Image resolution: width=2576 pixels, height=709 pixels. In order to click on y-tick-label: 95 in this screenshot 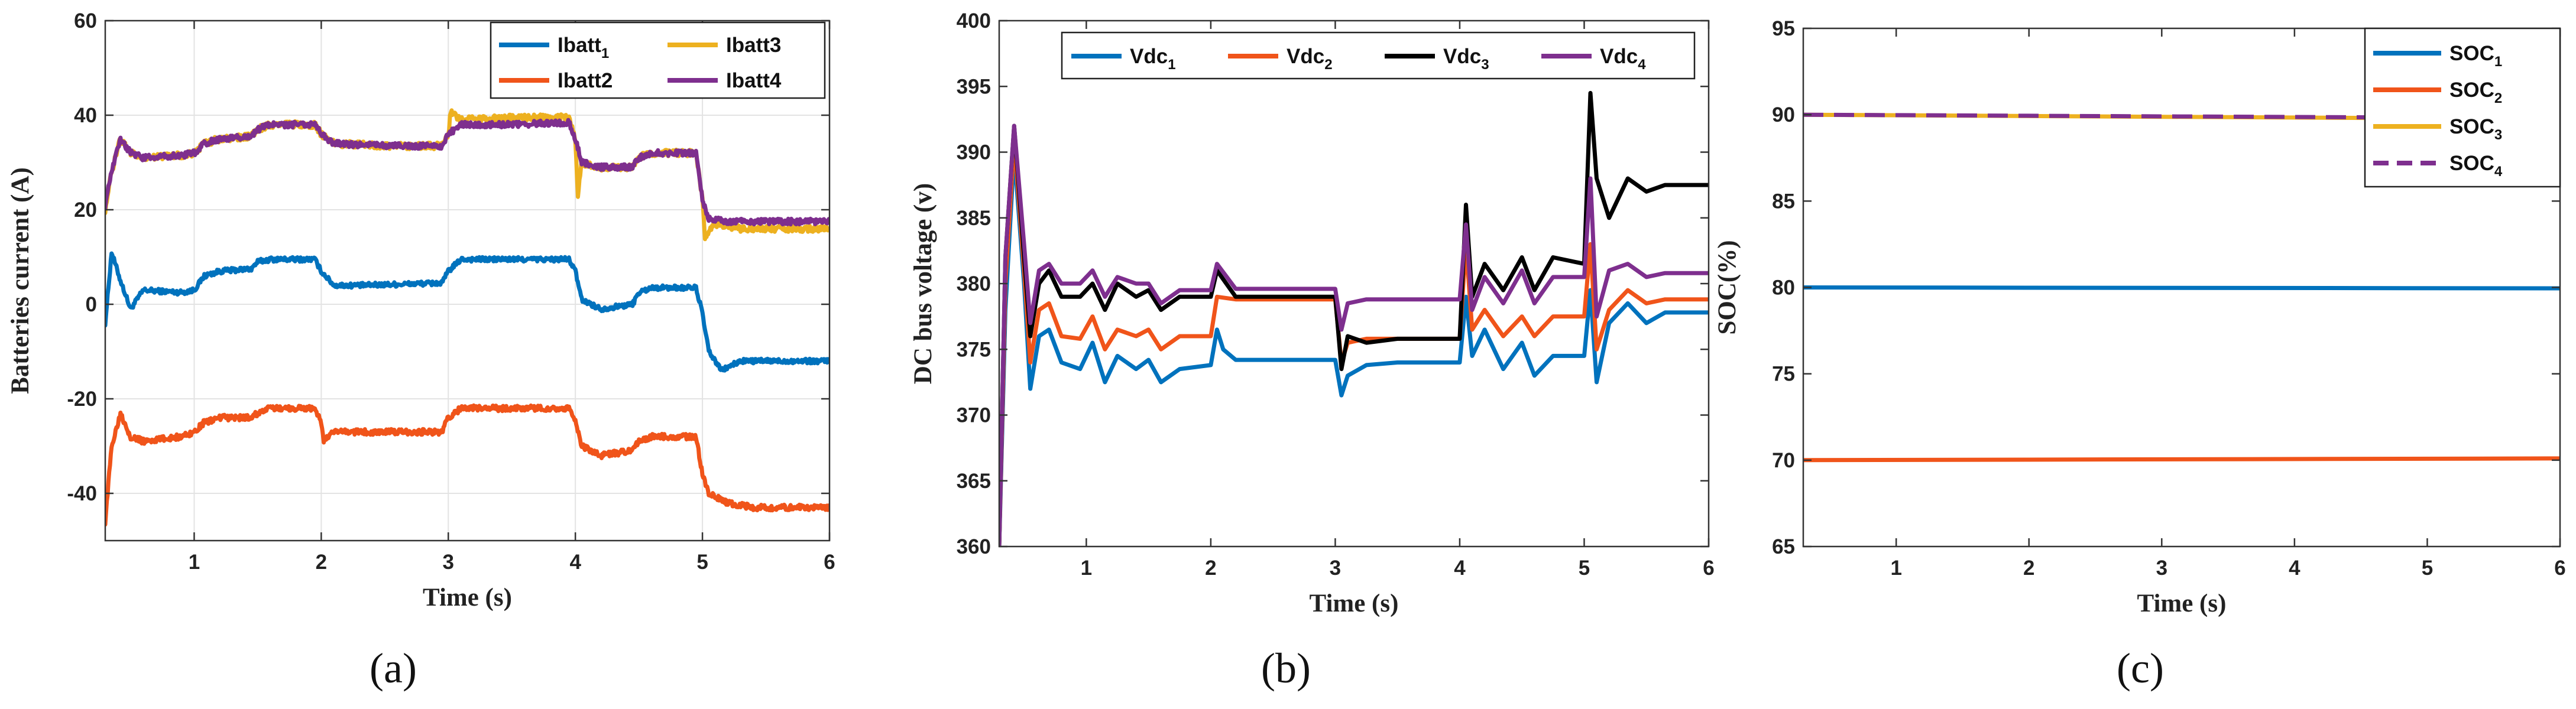, I will do `click(1783, 28)`.